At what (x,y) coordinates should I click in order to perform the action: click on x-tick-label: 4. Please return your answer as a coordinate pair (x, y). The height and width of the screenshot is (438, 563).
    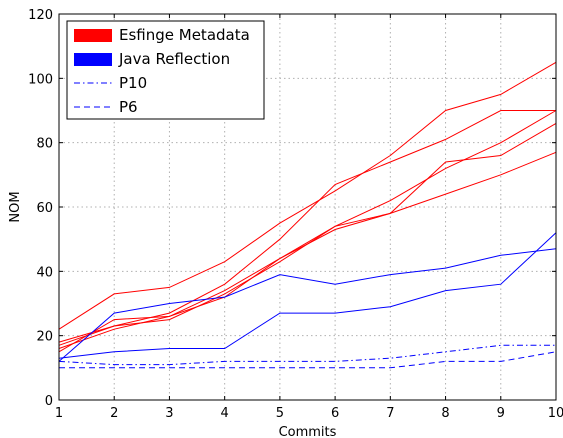
    Looking at the image, I should click on (225, 413).